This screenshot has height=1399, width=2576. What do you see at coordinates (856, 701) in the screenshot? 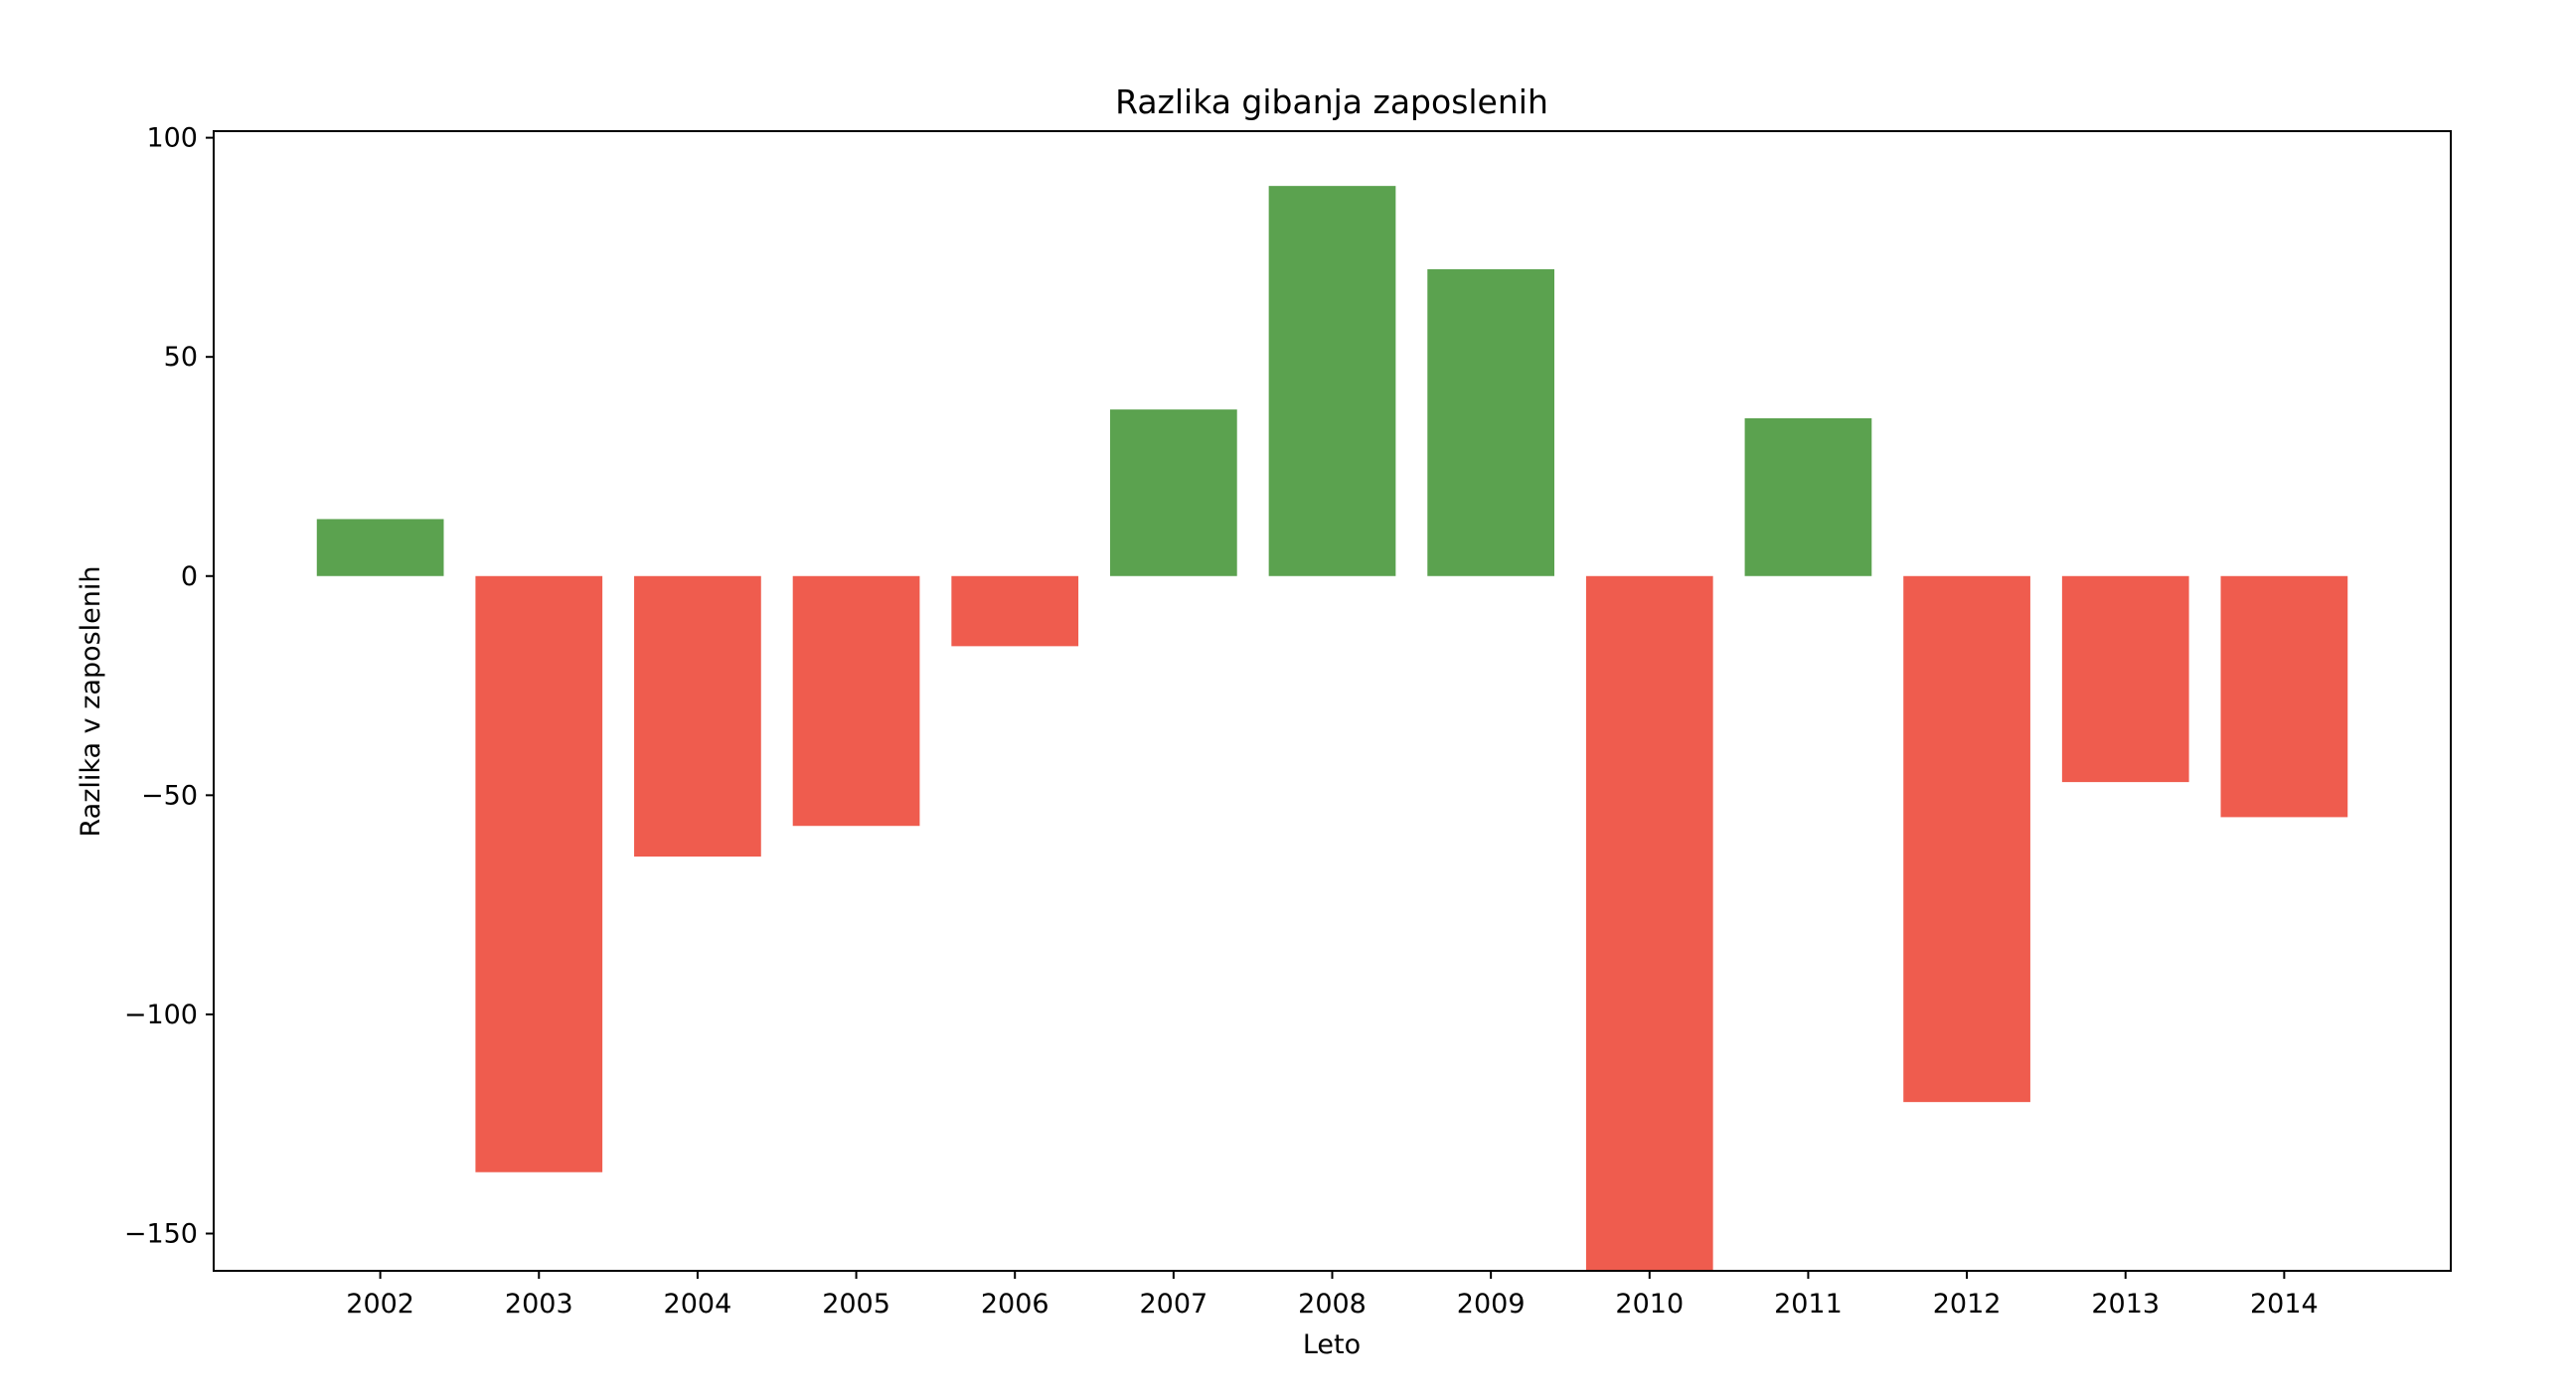
I see `bar-2005` at bounding box center [856, 701].